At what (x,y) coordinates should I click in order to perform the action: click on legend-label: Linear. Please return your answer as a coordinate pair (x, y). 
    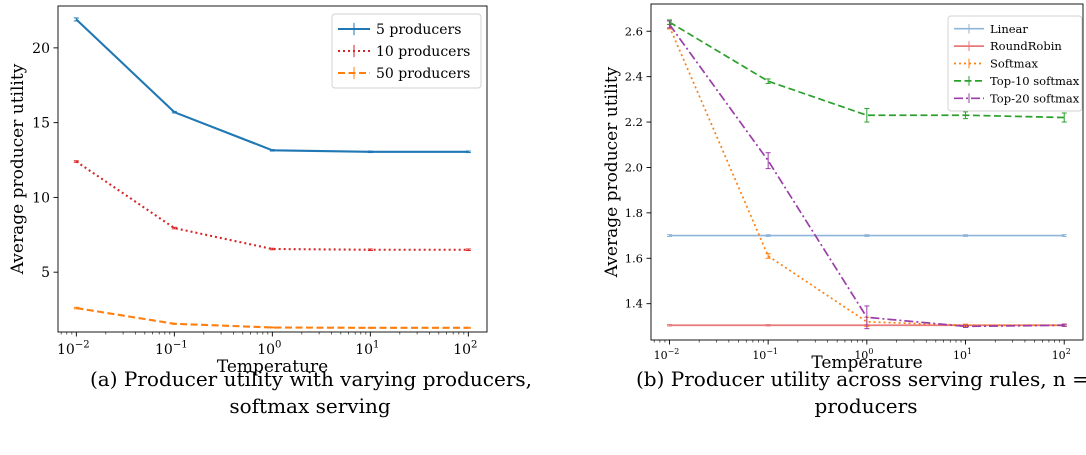
    Looking at the image, I should click on (1009, 29).